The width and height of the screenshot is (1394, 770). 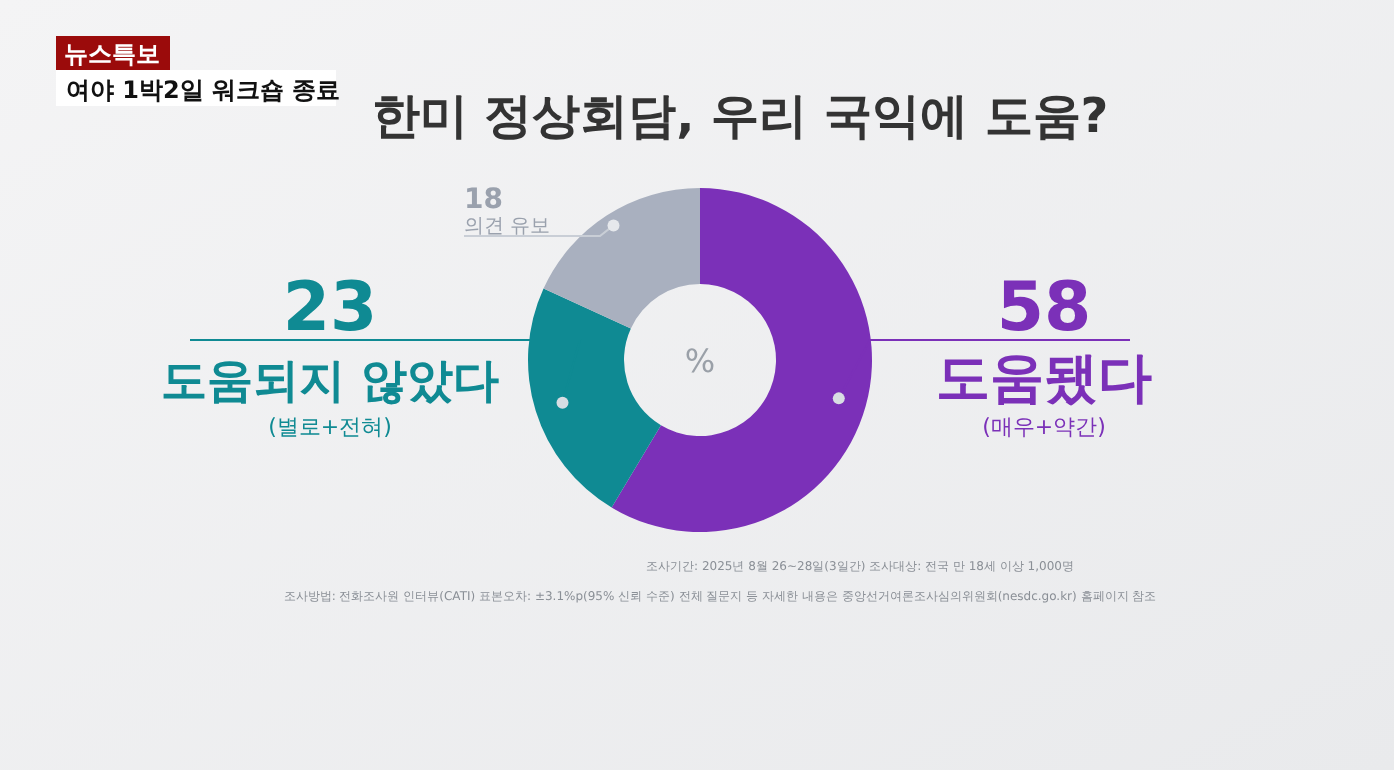 What do you see at coordinates (1044, 427) in the screenshot?
I see `text: (매우+약간)` at bounding box center [1044, 427].